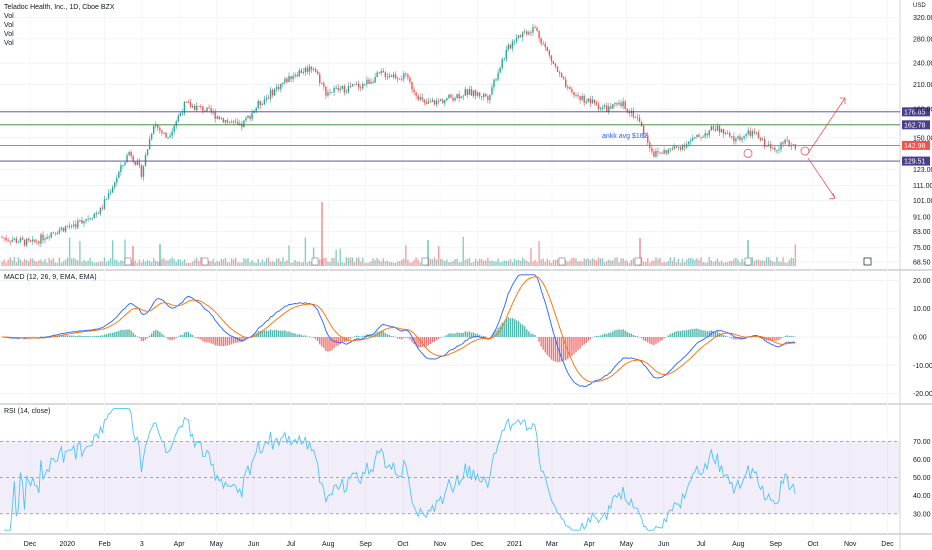  I want to click on macd-title: MACD (12, 26, 9, EMA, EMA), so click(50, 277).